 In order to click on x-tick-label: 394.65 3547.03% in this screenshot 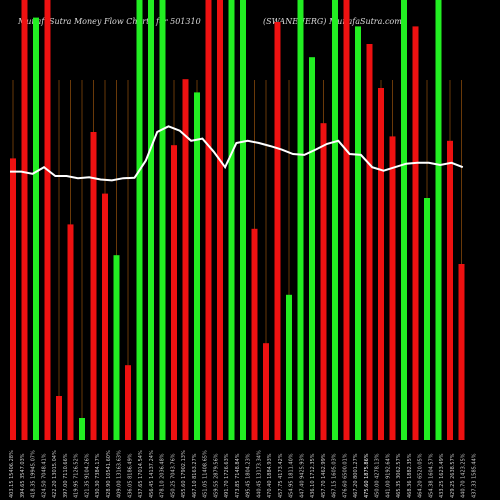, I will do `click(23, 475)`.